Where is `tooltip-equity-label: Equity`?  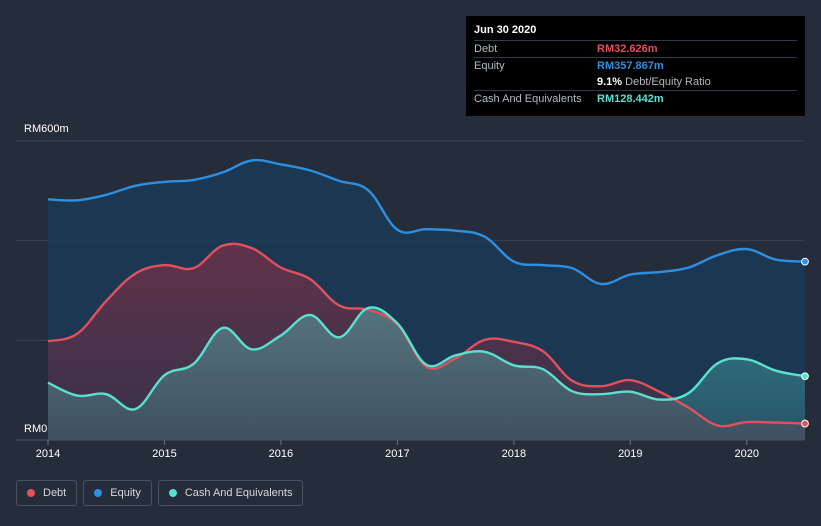 tooltip-equity-label: Equity is located at coordinates (489, 66).